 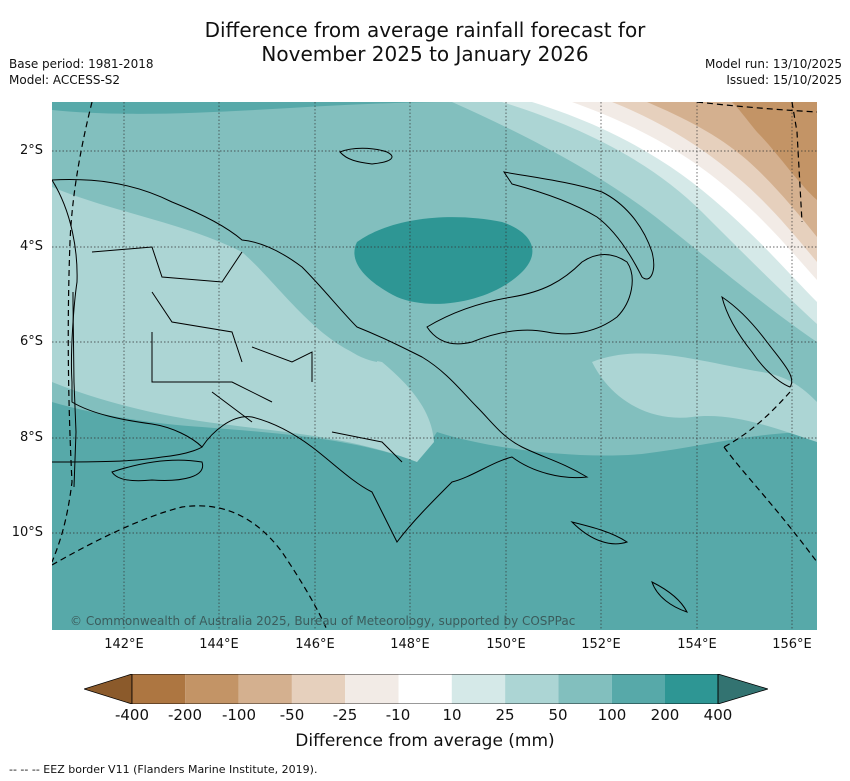 I want to click on eez-east-south, so click(x=770, y=504).